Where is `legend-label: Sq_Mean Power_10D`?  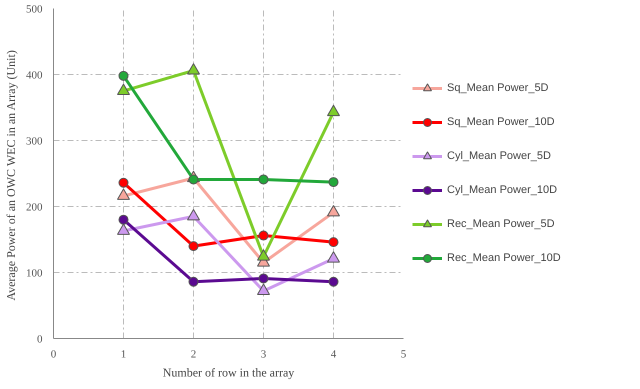
legend-label: Sq_Mean Power_10D is located at coordinates (501, 122).